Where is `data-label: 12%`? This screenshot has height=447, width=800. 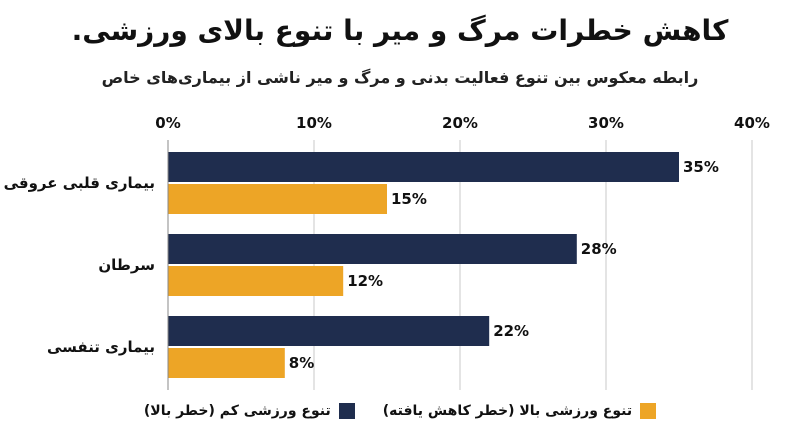
data-label: 12% is located at coordinates (365, 281).